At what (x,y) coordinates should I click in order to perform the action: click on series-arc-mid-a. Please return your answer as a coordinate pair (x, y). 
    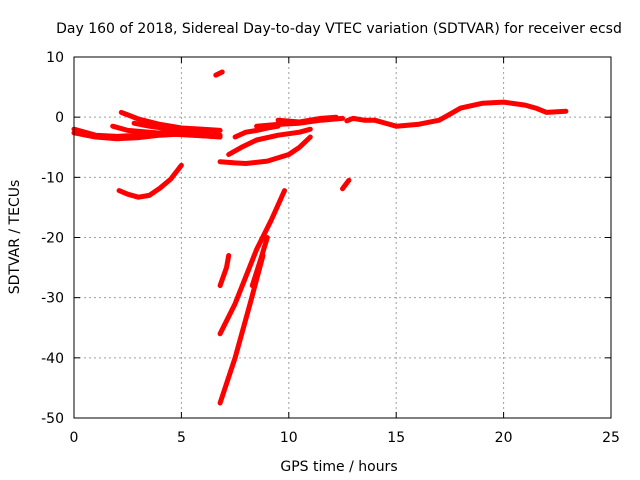
    Looking at the image, I should click on (265, 150).